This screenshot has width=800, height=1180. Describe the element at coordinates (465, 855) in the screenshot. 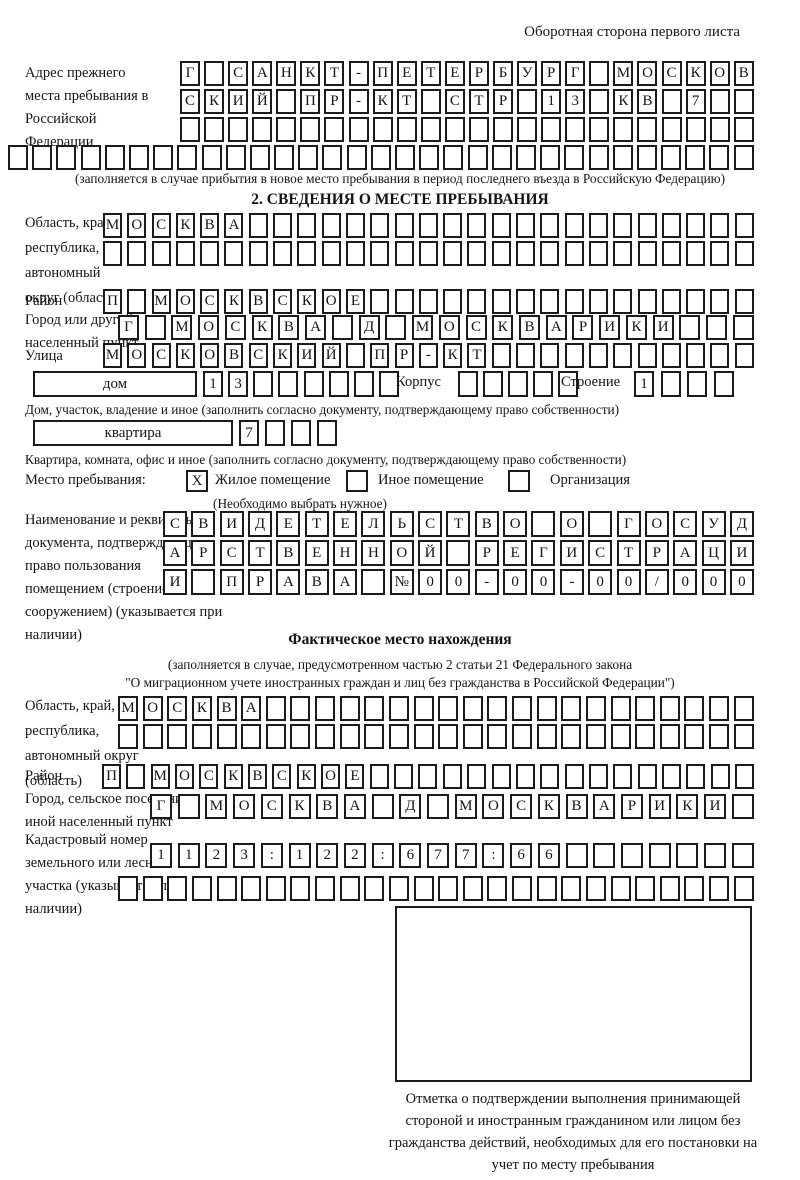

I see `char-cell: 7` at that location.